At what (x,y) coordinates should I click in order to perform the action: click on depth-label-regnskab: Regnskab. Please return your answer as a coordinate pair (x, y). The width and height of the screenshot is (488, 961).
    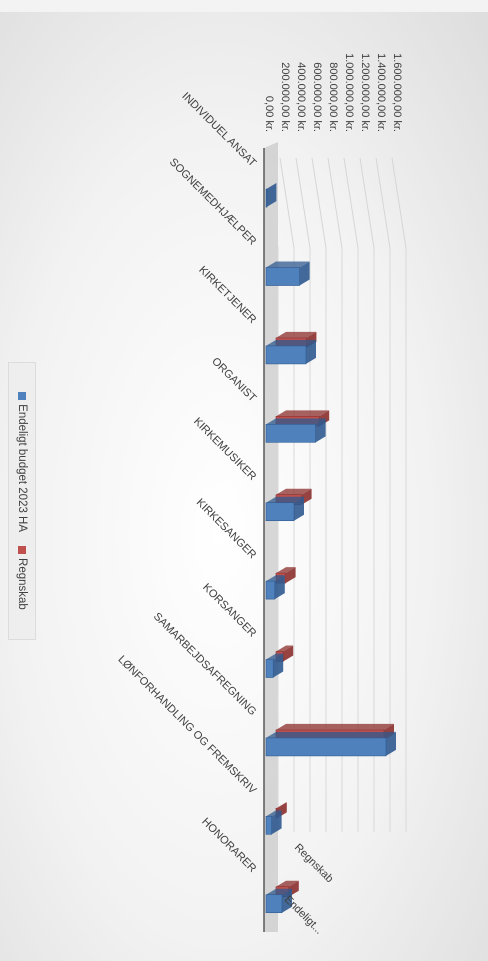
    Looking at the image, I should click on (314, 864).